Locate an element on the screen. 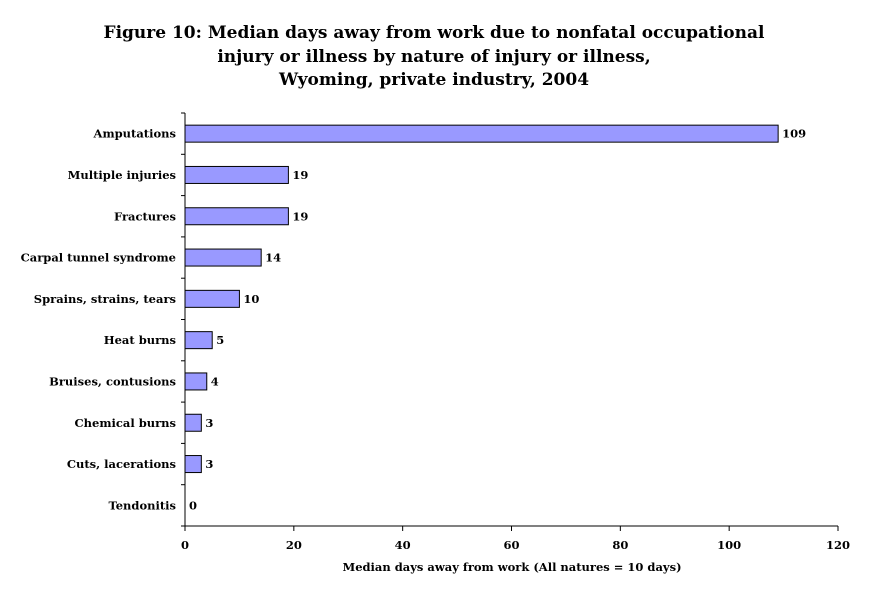 The height and width of the screenshot is (594, 869). value-label: 5 is located at coordinates (220, 340).